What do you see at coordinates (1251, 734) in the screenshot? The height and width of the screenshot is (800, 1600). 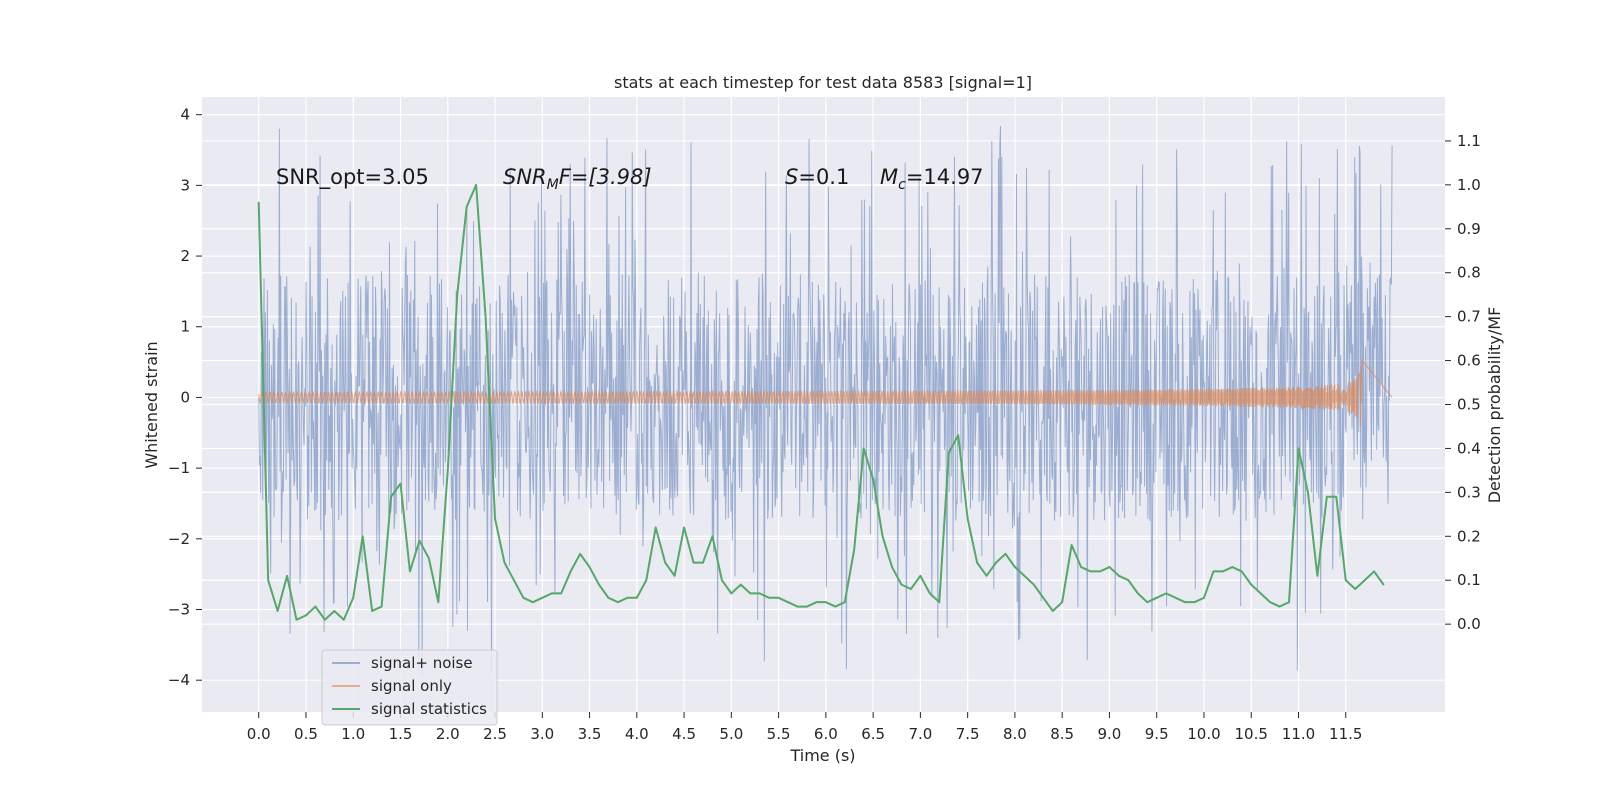 I see `x-tick-label: 10.5` at bounding box center [1251, 734].